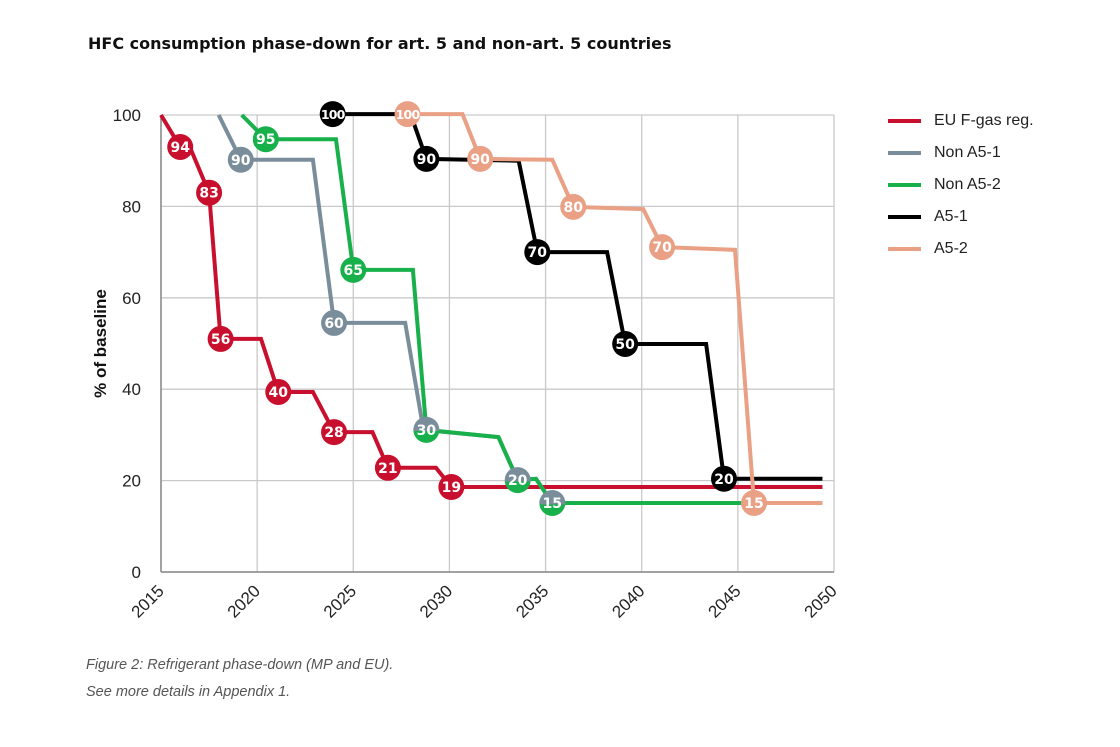  What do you see at coordinates (725, 601) in the screenshot?
I see `x-tick-label: 2045` at bounding box center [725, 601].